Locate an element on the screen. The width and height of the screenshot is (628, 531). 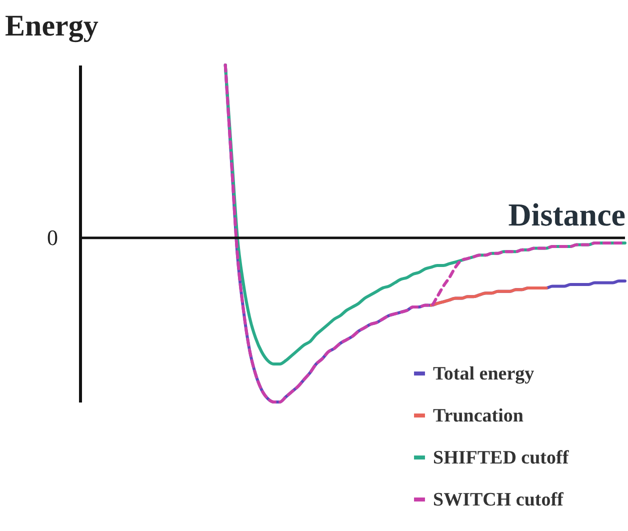
legend-label: SHIFTED cutoff is located at coordinates (501, 458).